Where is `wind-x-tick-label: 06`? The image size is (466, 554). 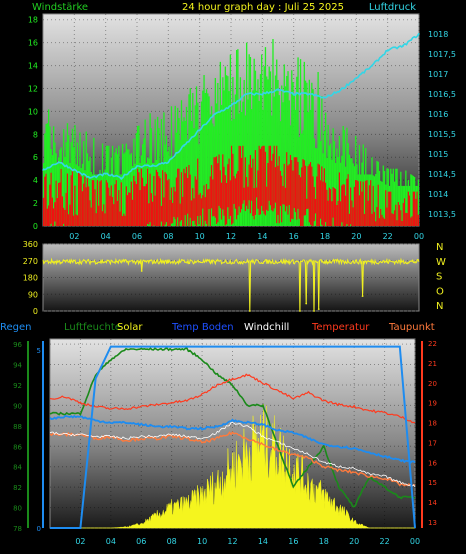
wind-x-tick-label: 06 is located at coordinates (137, 236).